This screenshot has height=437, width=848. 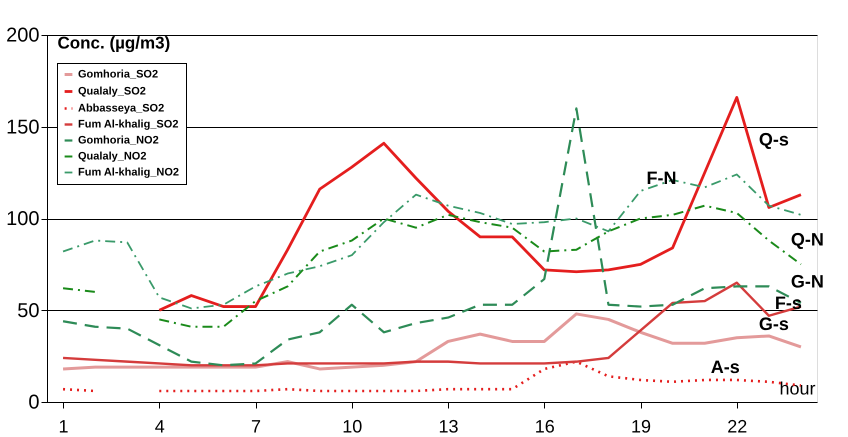 I want to click on y-tick-label: 0, so click(x=34, y=403).